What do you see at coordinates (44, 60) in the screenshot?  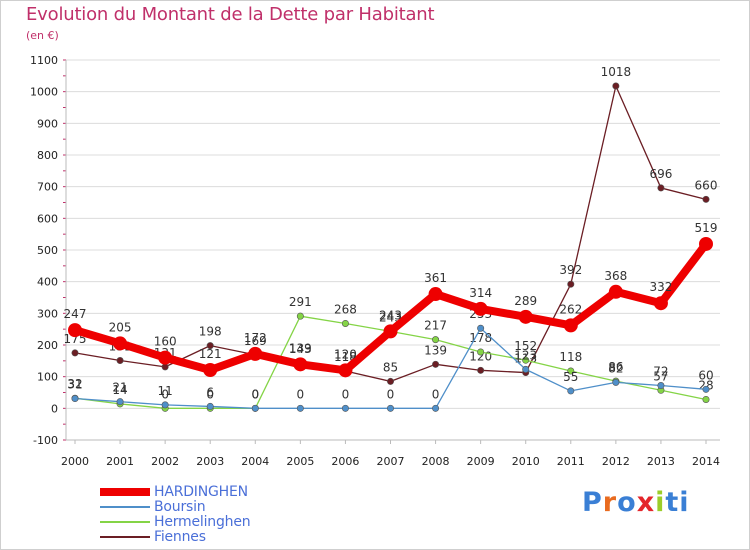 I see `y-tick-label: 1100` at bounding box center [44, 60].